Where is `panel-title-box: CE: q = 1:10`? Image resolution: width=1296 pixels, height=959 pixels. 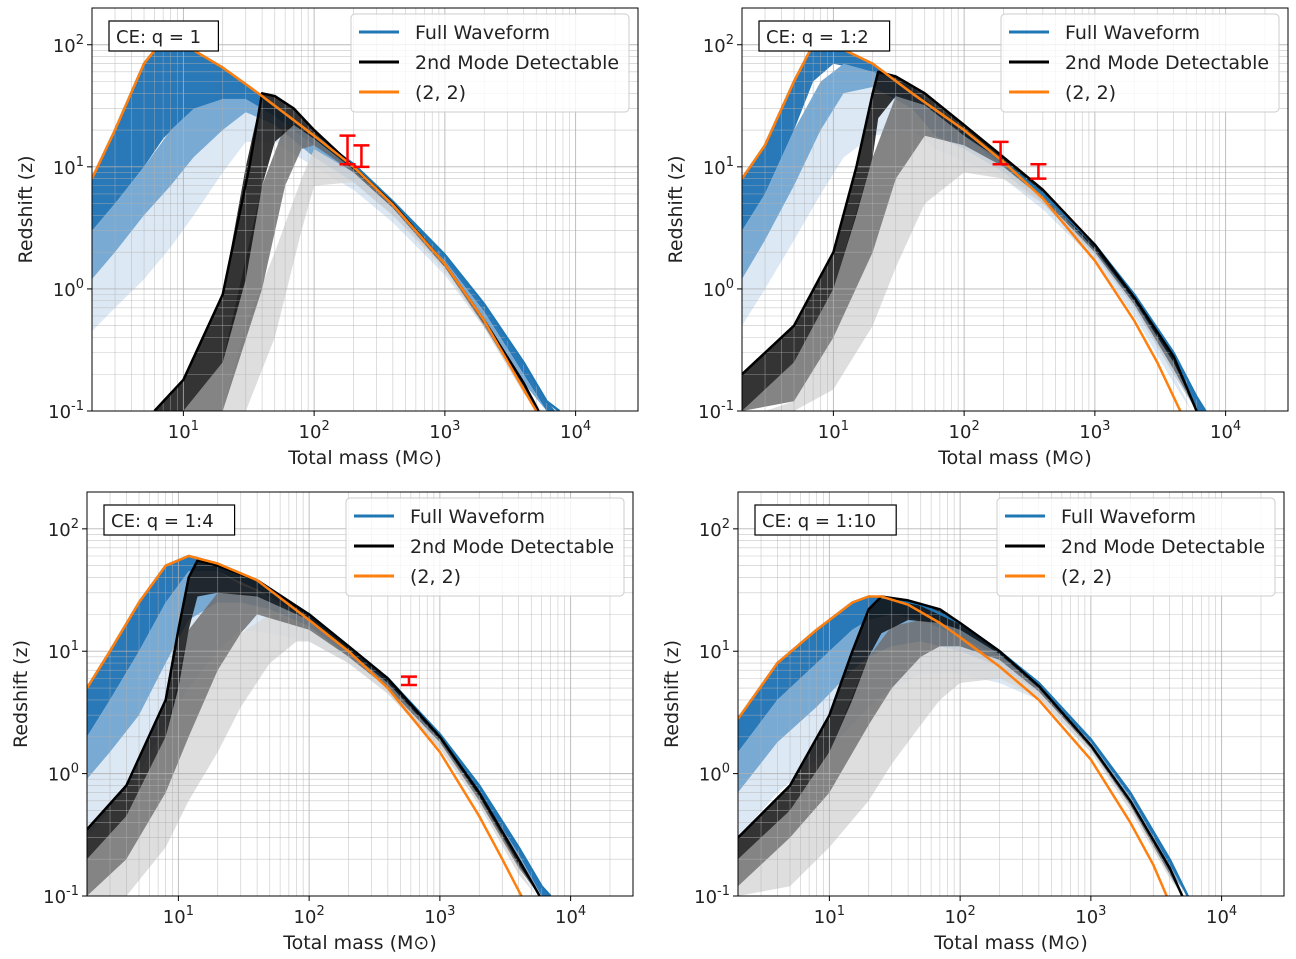
panel-title-box: CE: q = 1:10 is located at coordinates (825, 520).